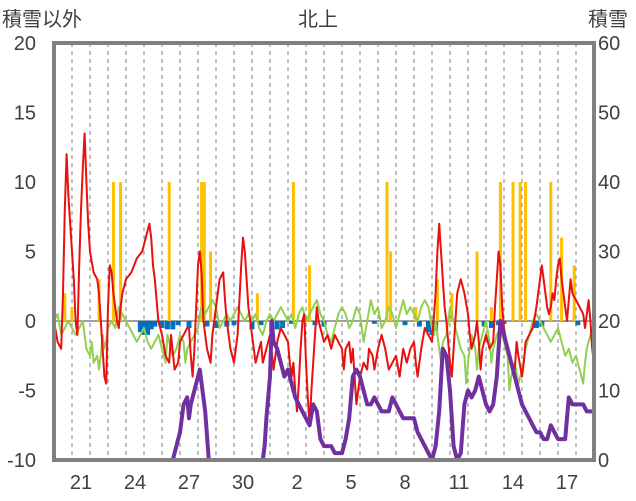 This screenshot has height=501, width=636. What do you see at coordinates (609, 183) in the screenshot?
I see `right-tick-label: 40` at bounding box center [609, 183].